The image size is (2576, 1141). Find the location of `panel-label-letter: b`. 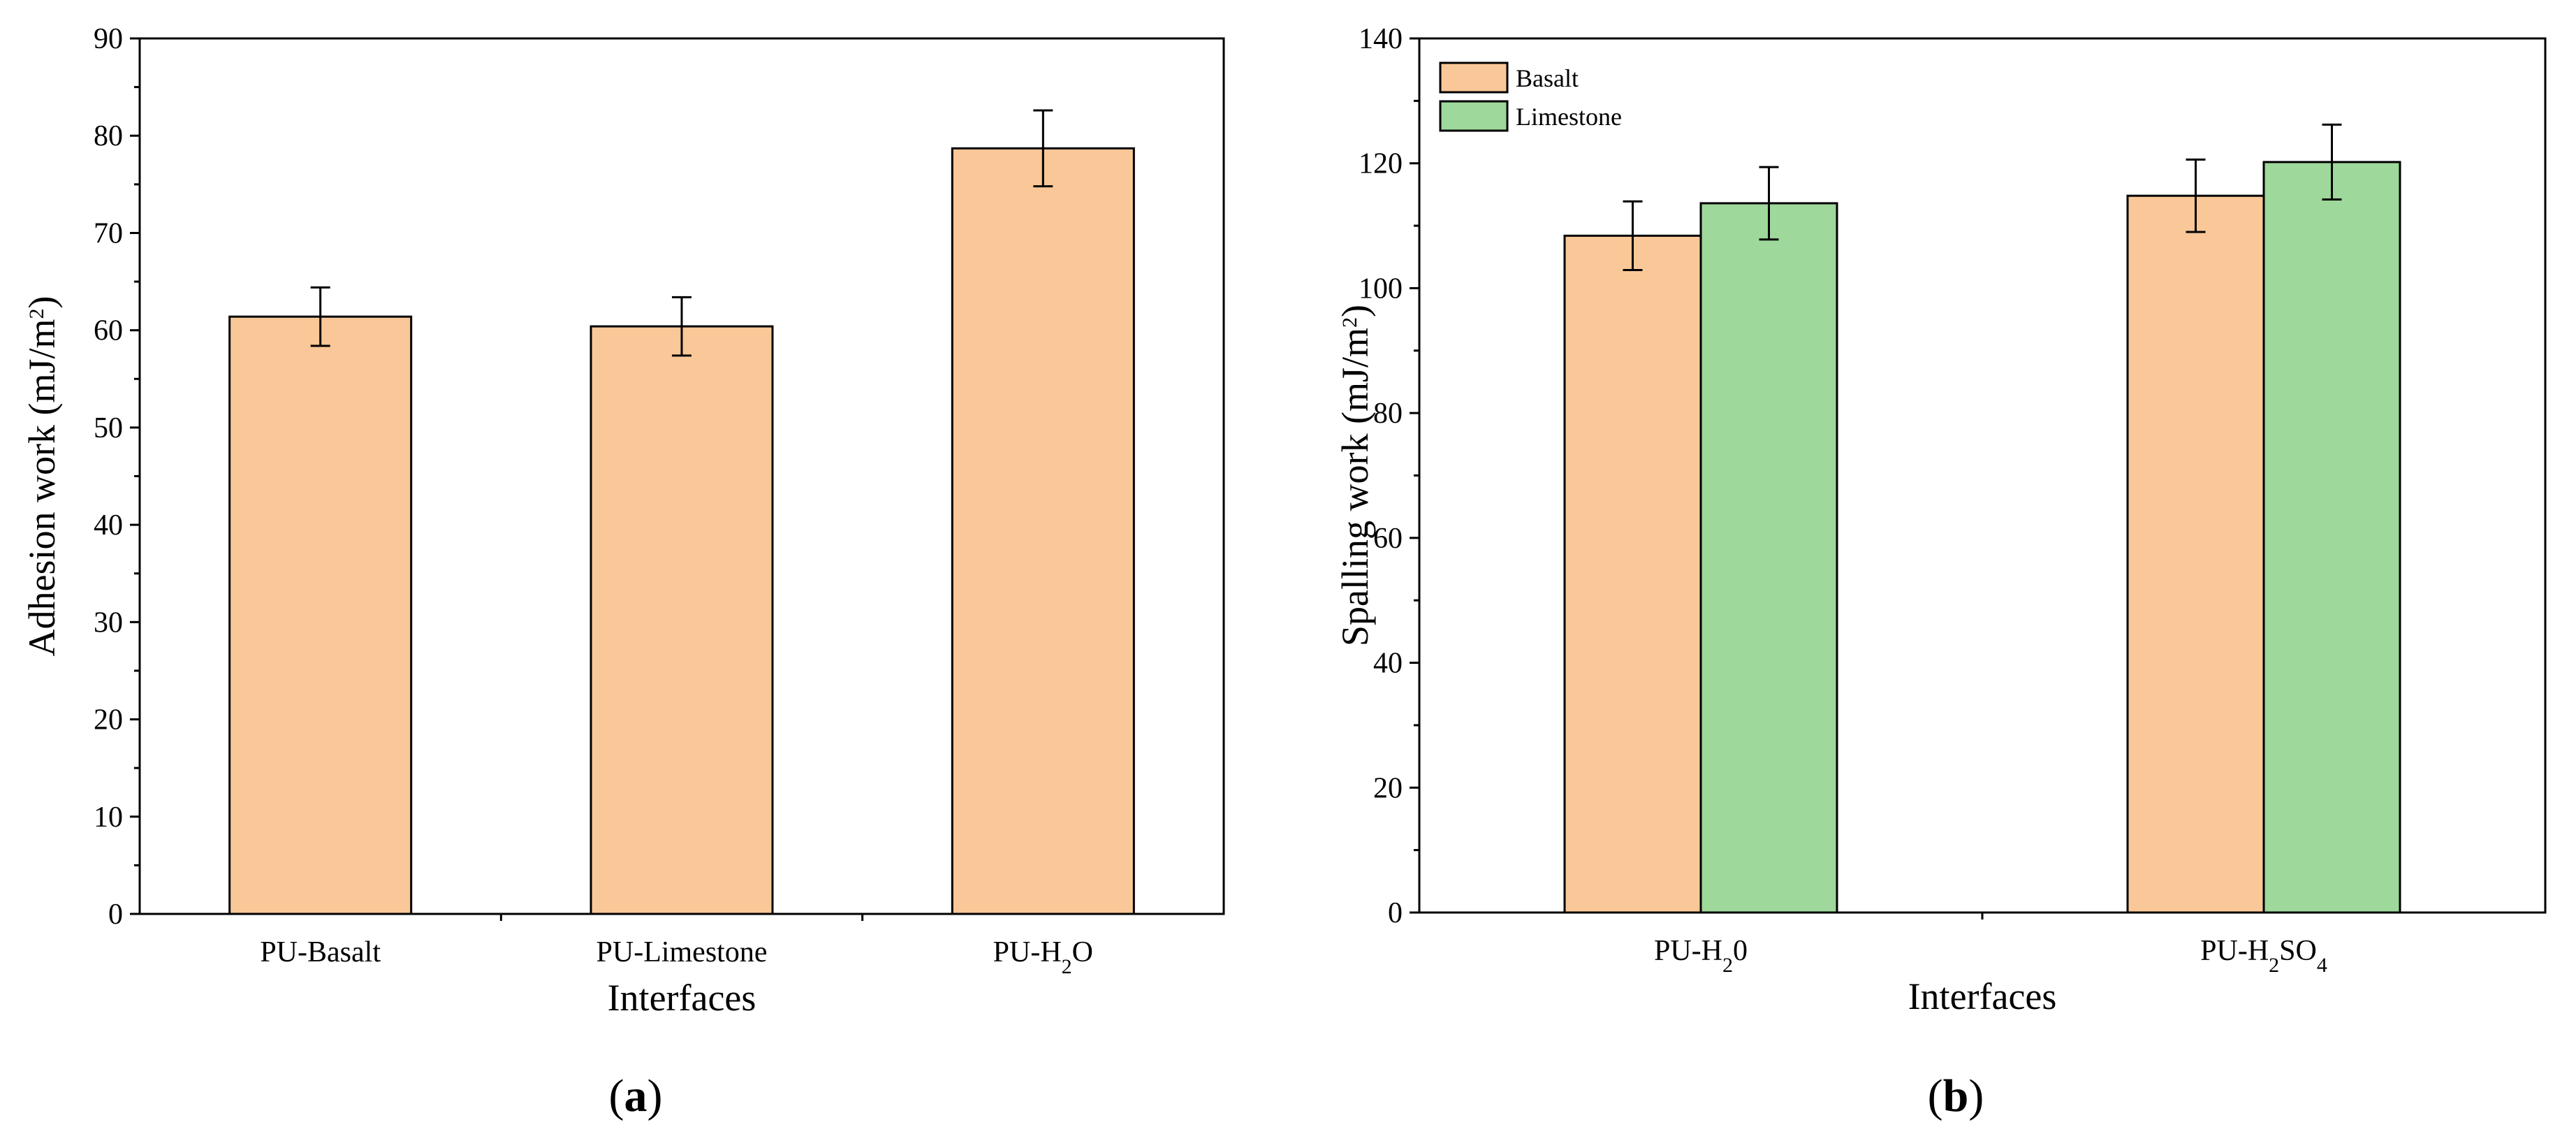

panel-label-letter: b is located at coordinates (1956, 1096).